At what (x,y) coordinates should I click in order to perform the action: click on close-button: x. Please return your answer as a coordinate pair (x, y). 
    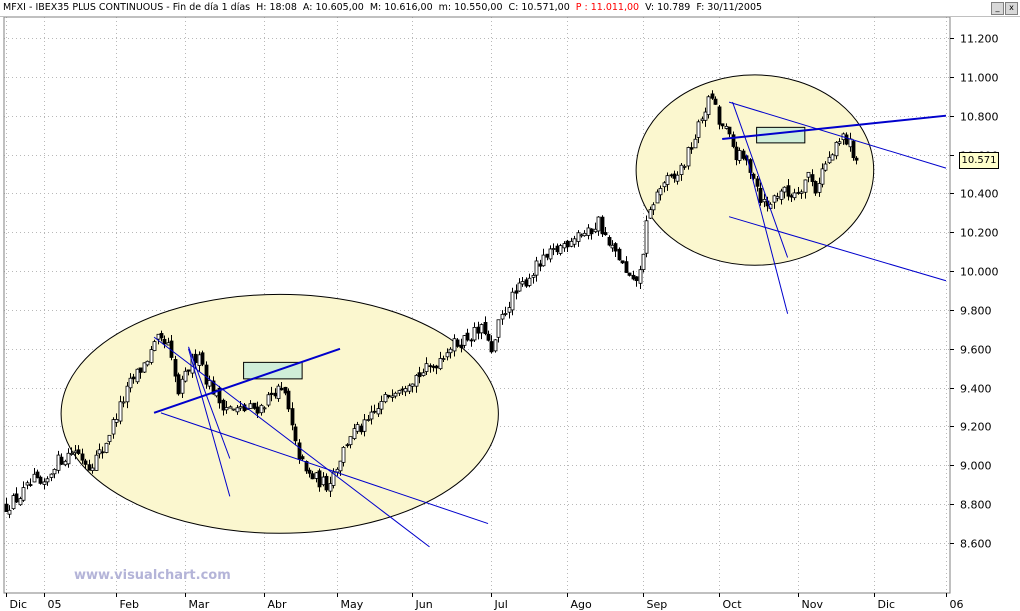
    Looking at the image, I should click on (1011, 8).